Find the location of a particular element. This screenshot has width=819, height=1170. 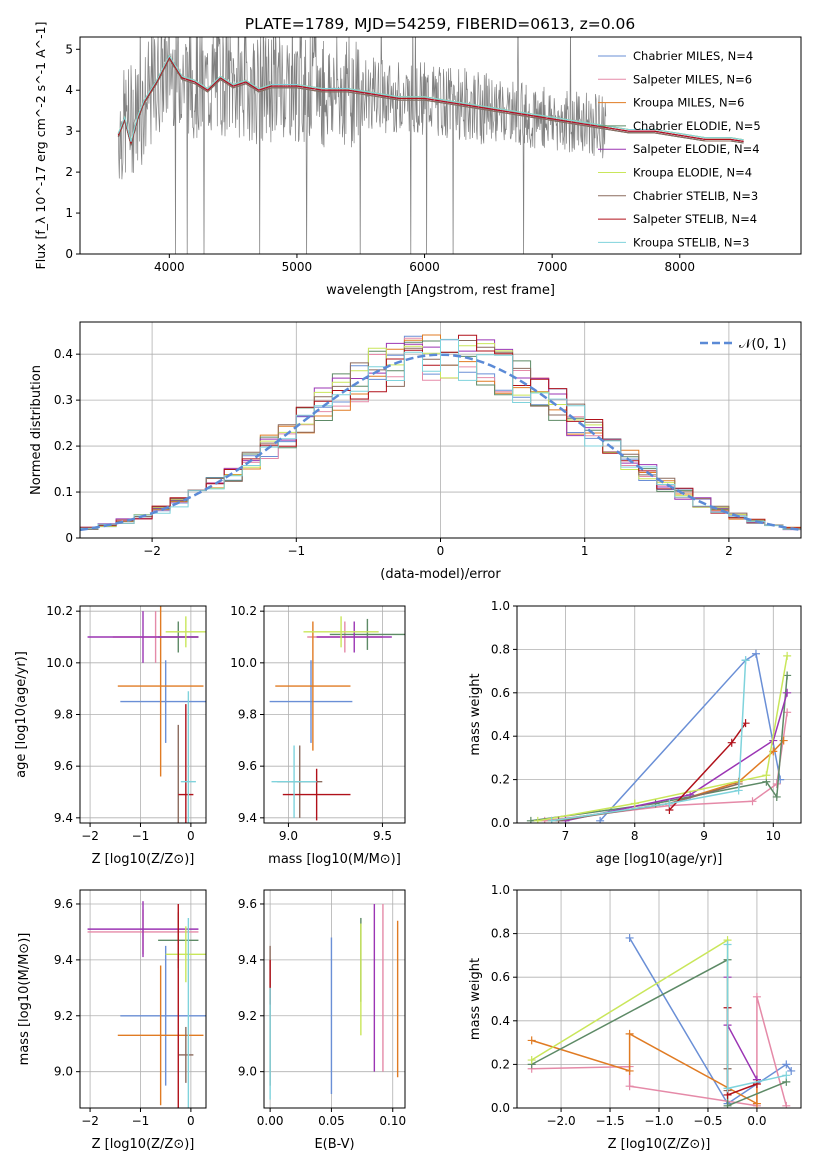

y-tick-label: 0 is located at coordinates (69, 538).